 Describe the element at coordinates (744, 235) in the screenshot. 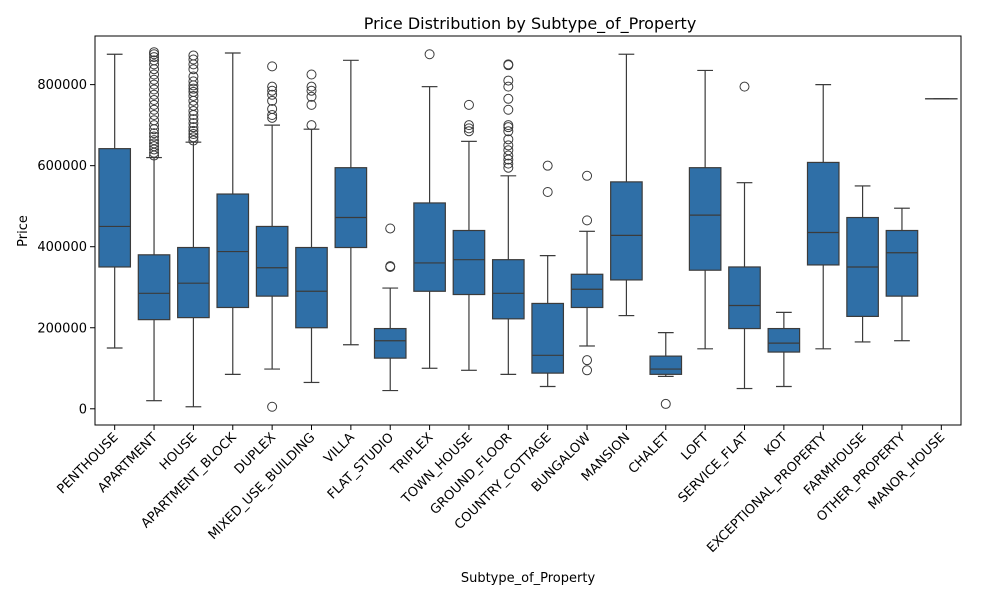

I see `box-service-flat` at that location.